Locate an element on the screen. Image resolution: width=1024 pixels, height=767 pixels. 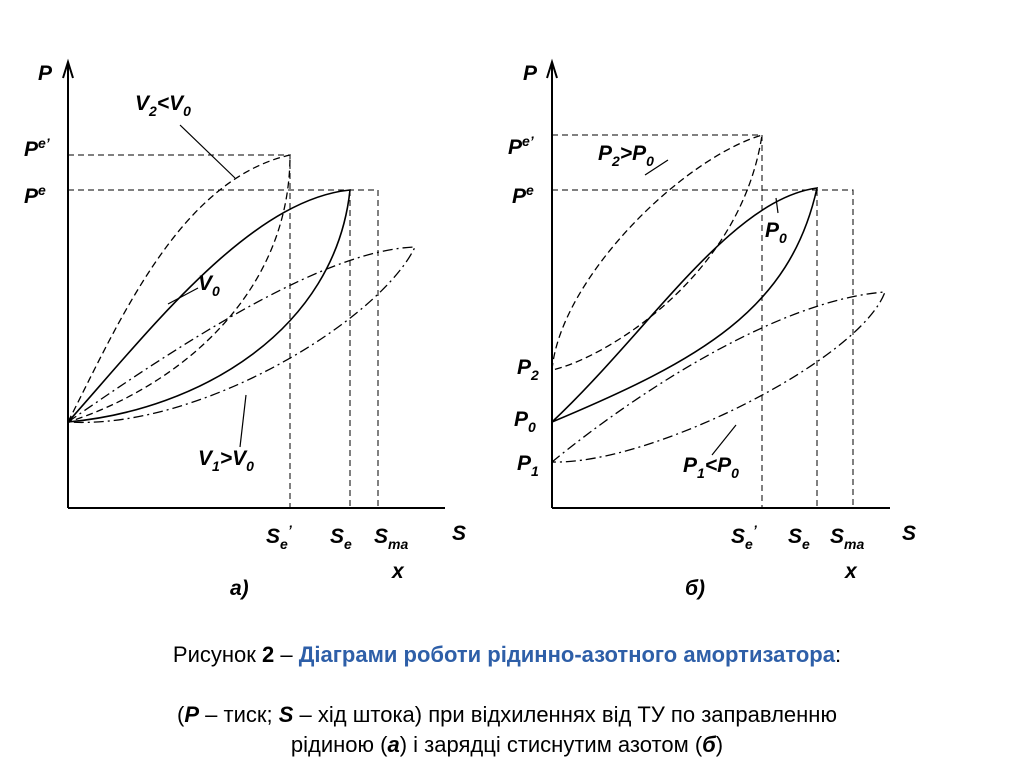
text-part: а is located at coordinates (393, 744).